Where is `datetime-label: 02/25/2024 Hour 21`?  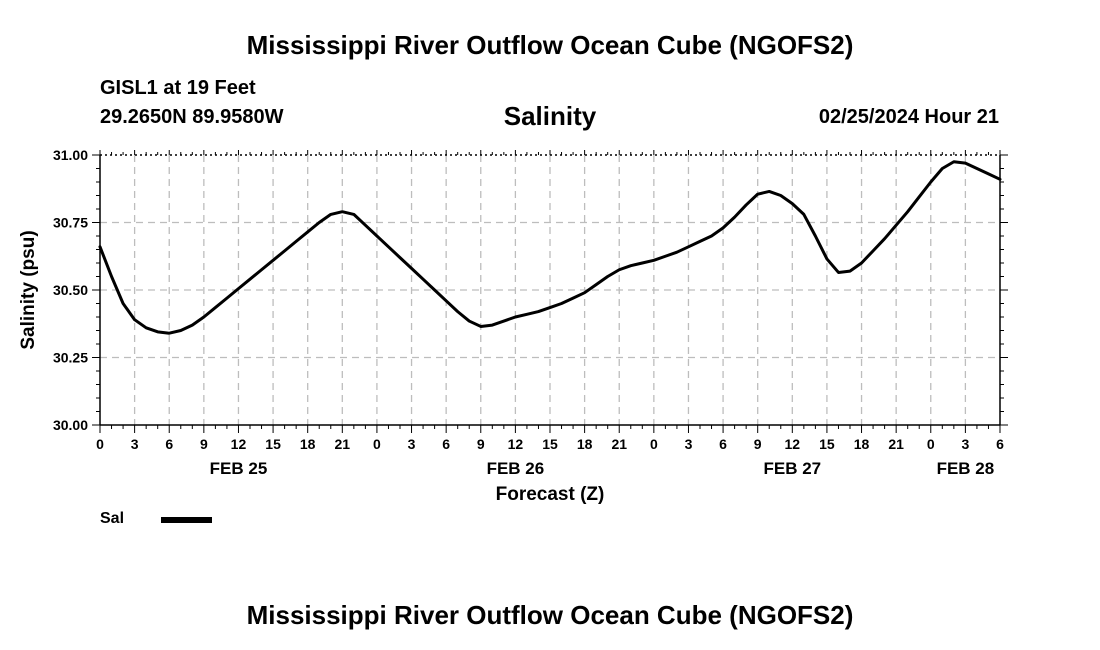 datetime-label: 02/25/2024 Hour 21 is located at coordinates (908, 117).